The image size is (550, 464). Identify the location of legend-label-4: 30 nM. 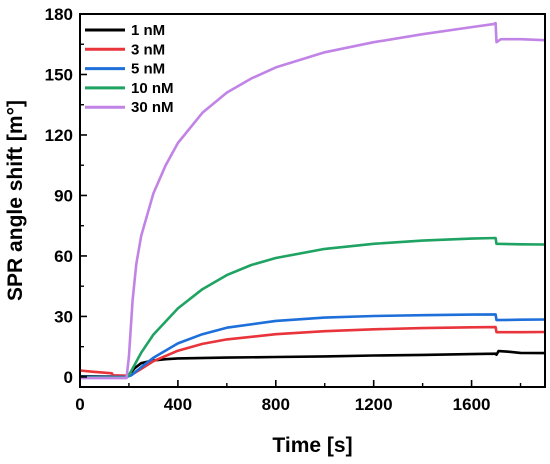
(152, 107).